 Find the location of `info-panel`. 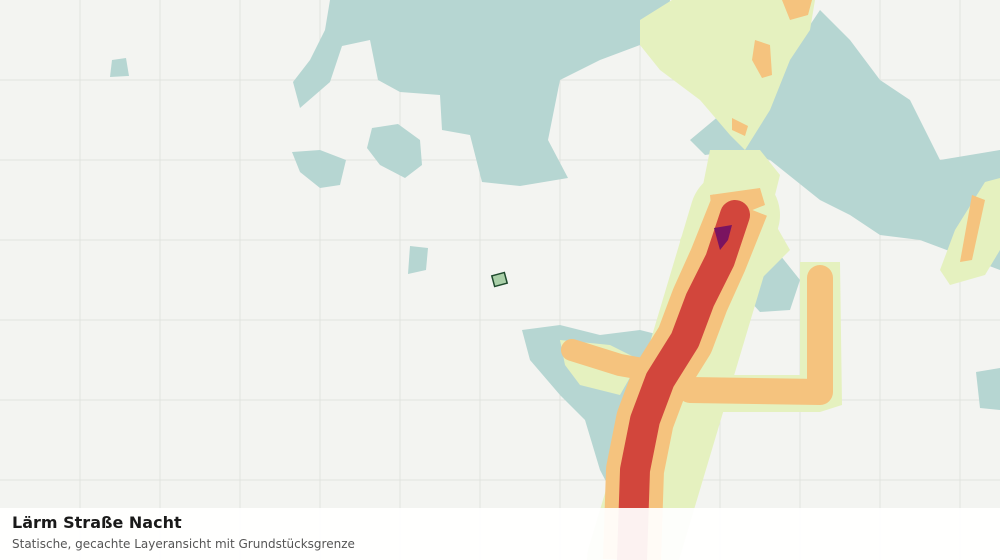

info-panel is located at coordinates (500, 534).